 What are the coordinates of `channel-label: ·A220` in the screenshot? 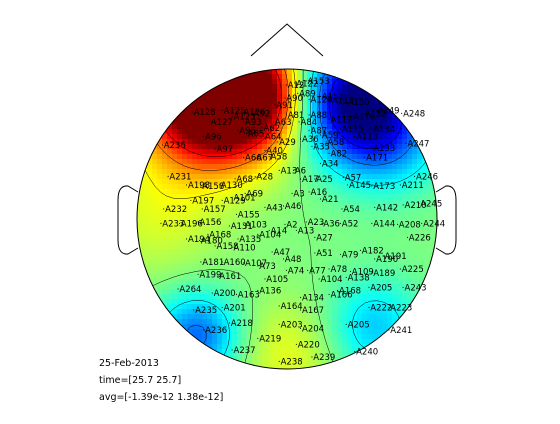 It's located at (307, 345).